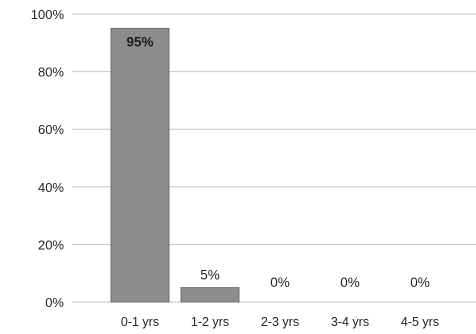 The width and height of the screenshot is (476, 334). Describe the element at coordinates (420, 322) in the screenshot. I see `x-tick-label: 4-5 yrs` at that location.